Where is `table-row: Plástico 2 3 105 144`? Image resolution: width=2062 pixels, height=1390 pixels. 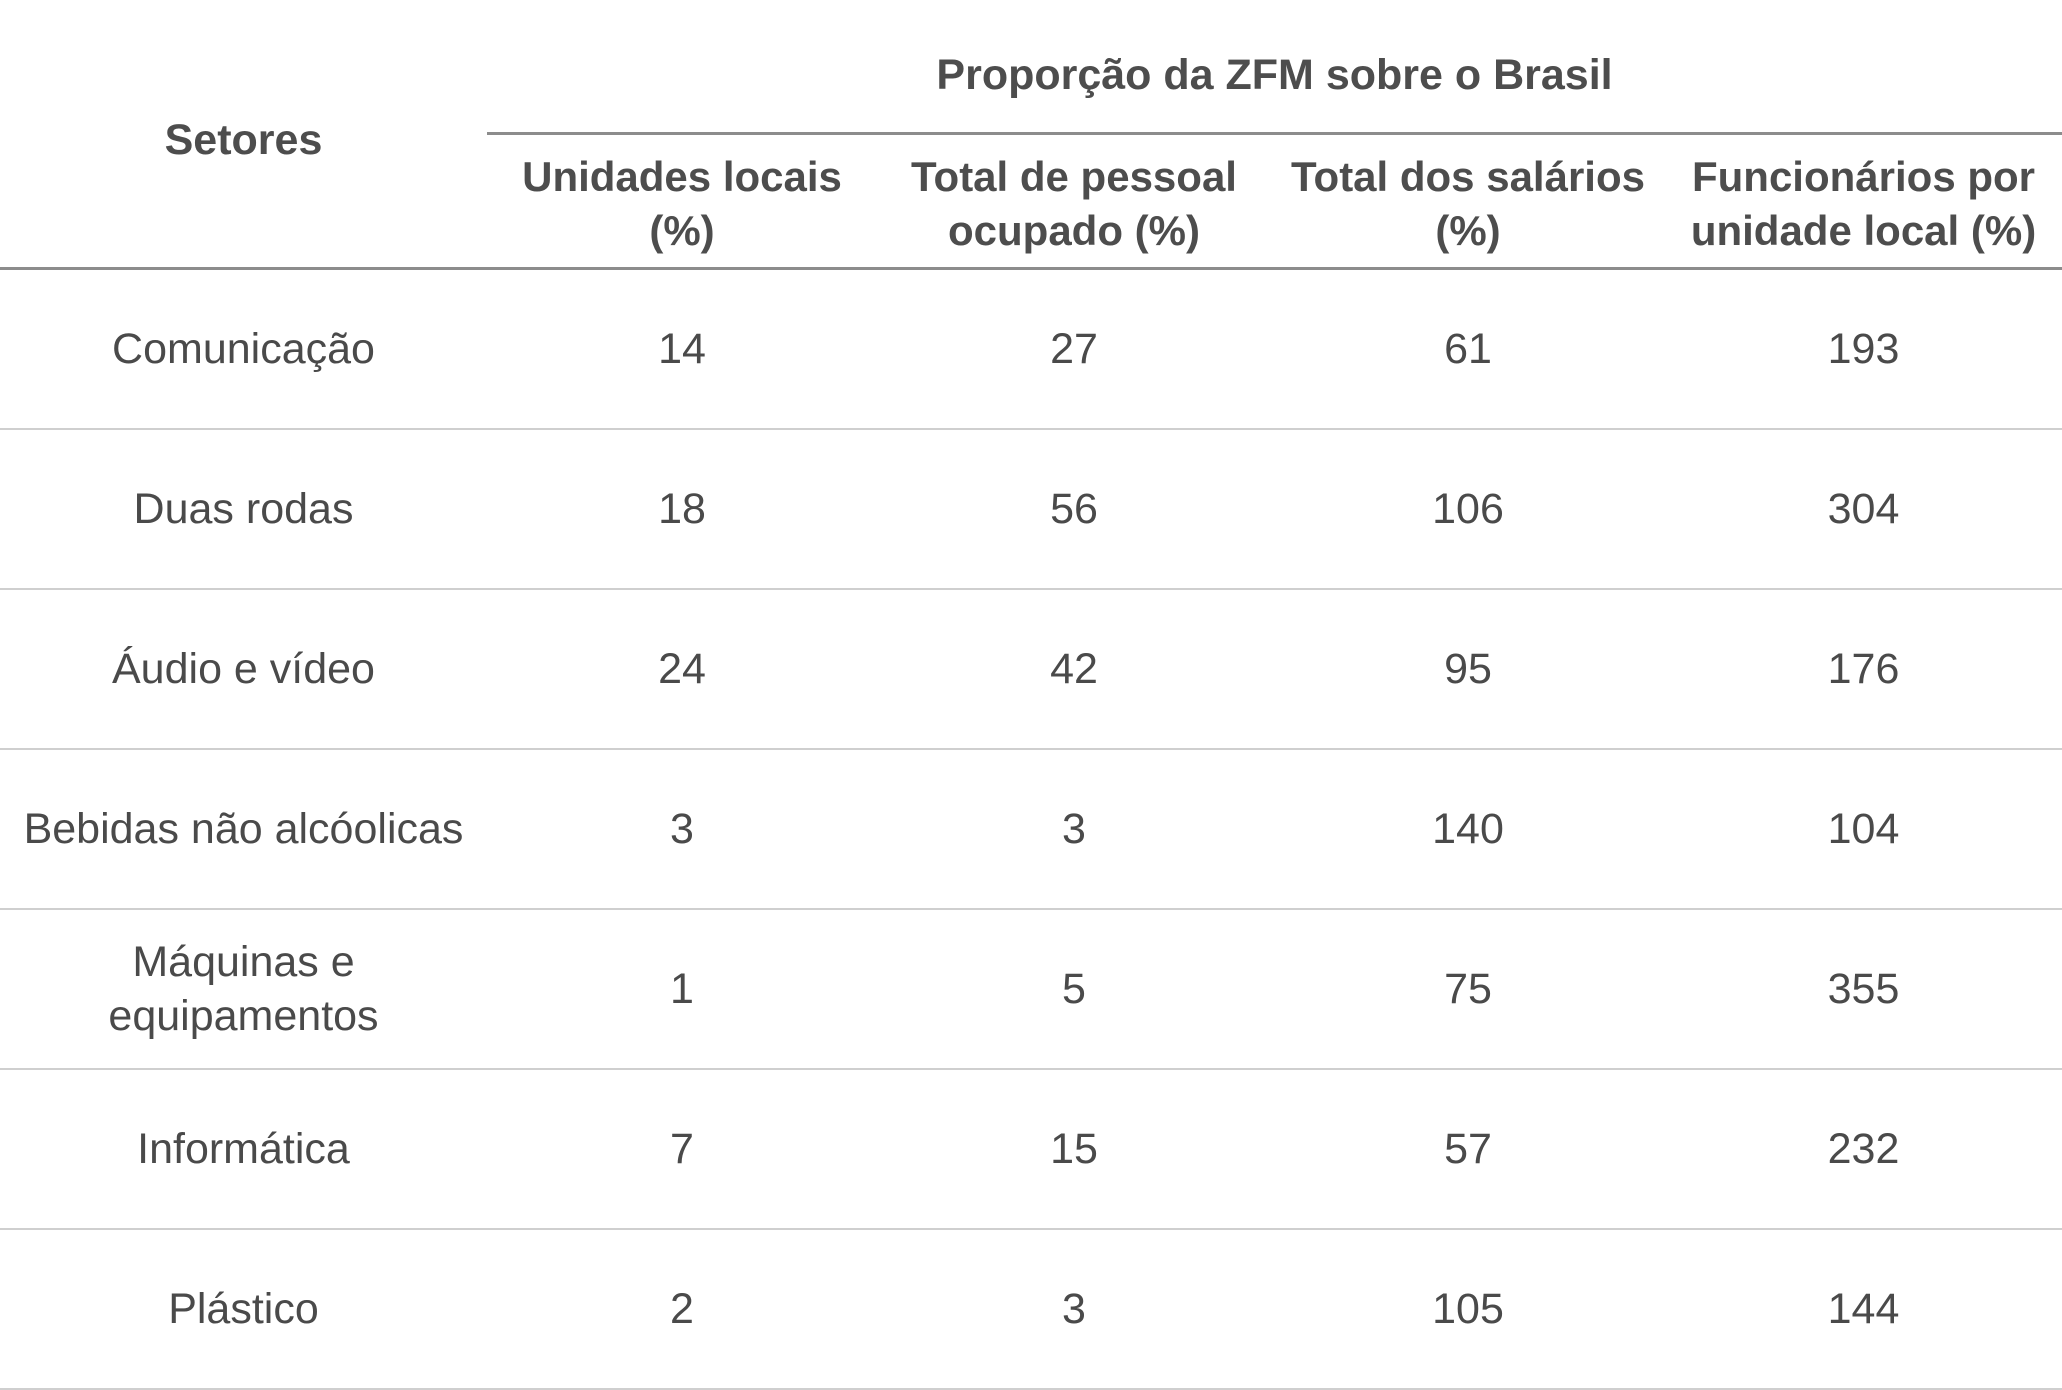 table-row: Plástico 2 3 105 144 is located at coordinates (1031, 1310).